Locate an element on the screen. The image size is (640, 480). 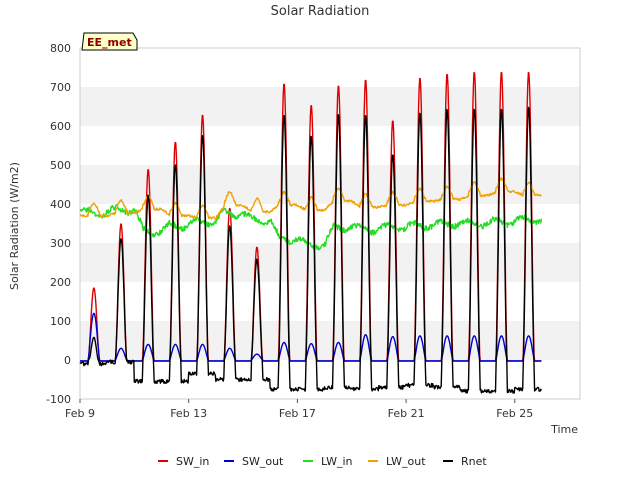
x-tick-label: Feb 25 is located at coordinates (514, 413).